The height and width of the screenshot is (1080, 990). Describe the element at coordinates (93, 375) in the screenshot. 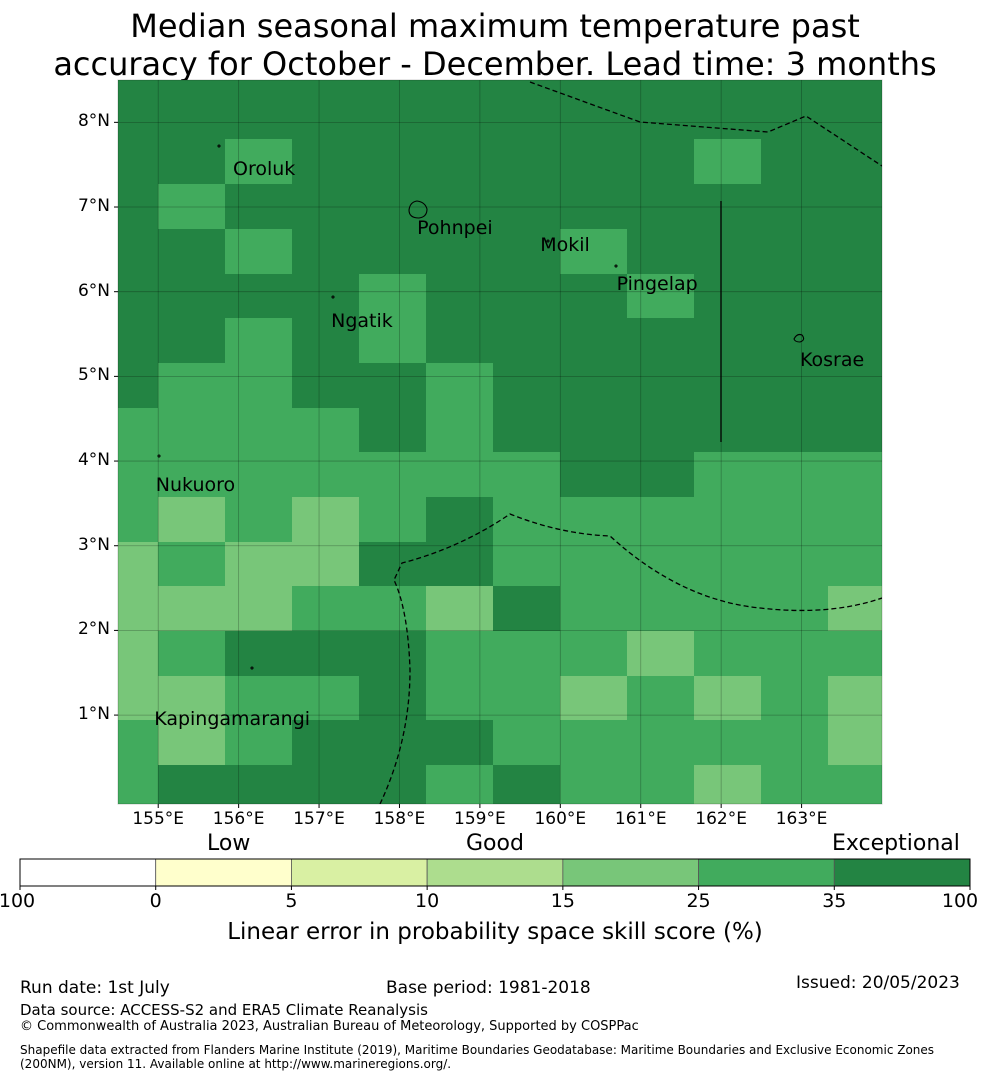

I see `lat-tick-label: 5°N` at that location.